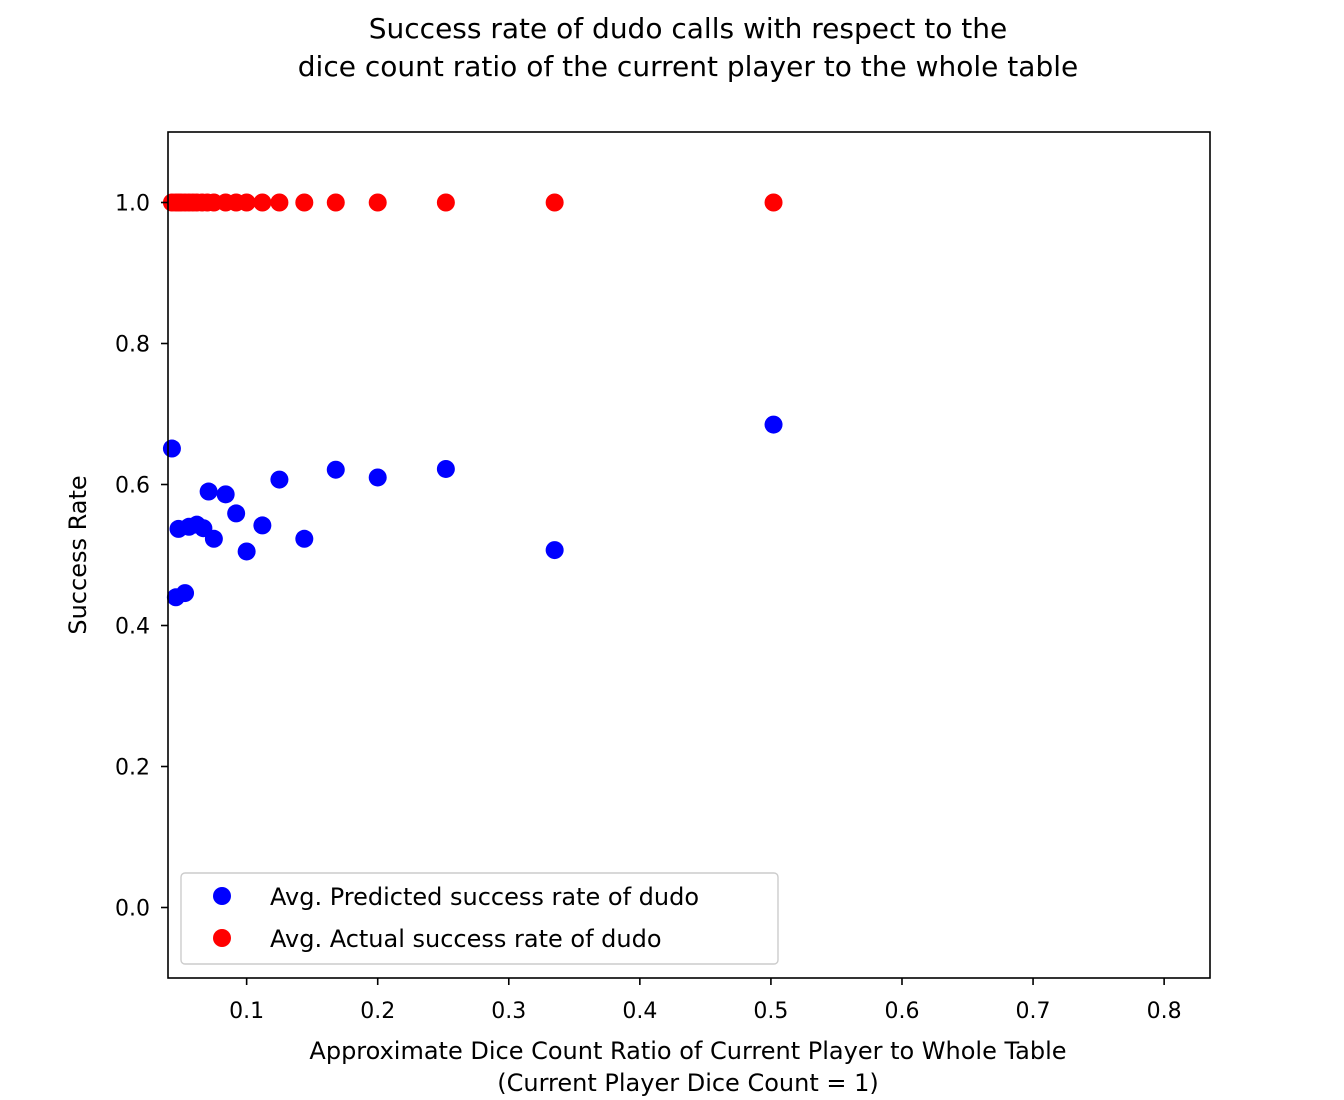 The image size is (1344, 1100). Describe the element at coordinates (132, 204) in the screenshot. I see `y-tick-label: 1.0` at that location.